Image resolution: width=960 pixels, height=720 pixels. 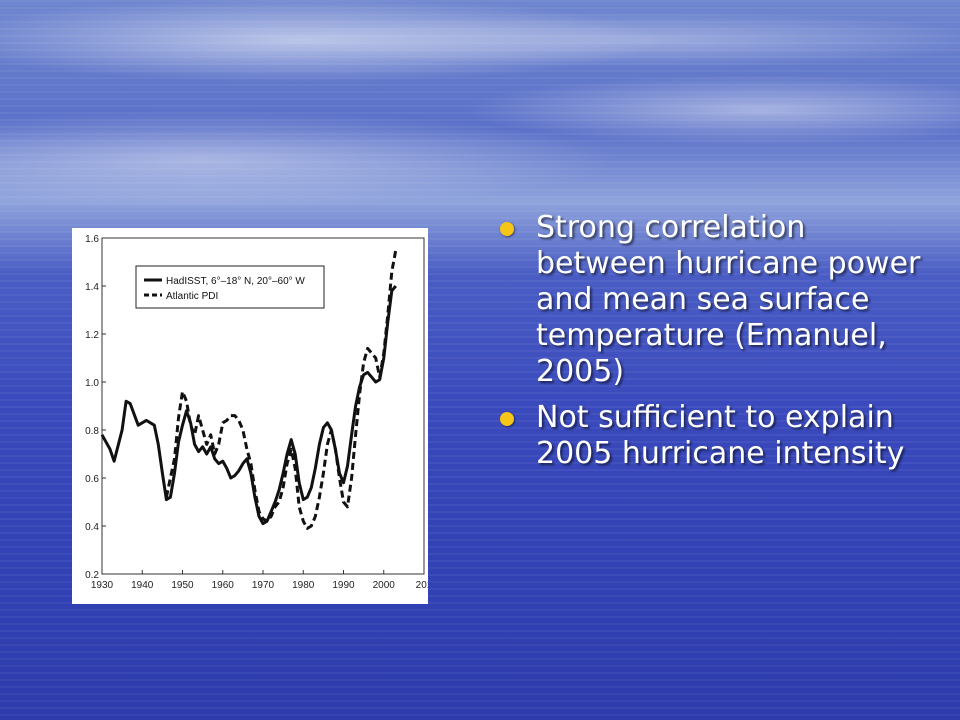 What do you see at coordinates (142, 585) in the screenshot?
I see `x-tick-label: 1940` at bounding box center [142, 585].